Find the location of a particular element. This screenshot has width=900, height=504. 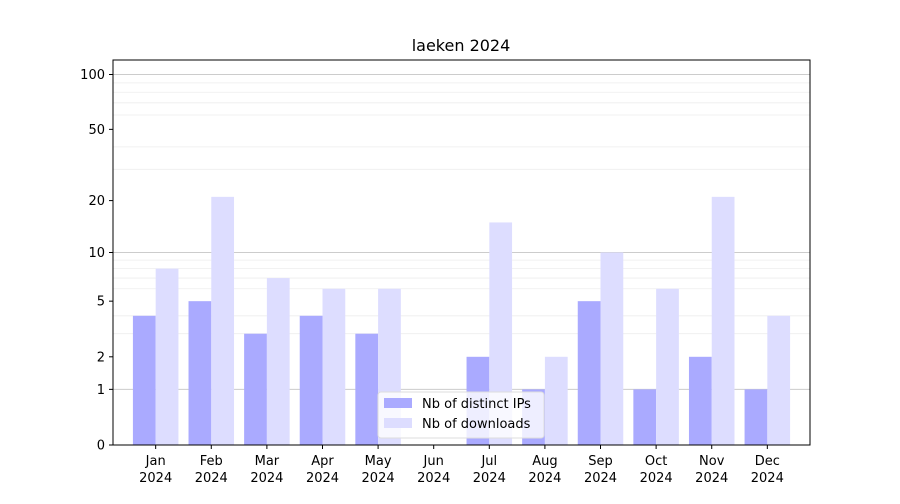

y-tick-label: 0 is located at coordinates (101, 446).